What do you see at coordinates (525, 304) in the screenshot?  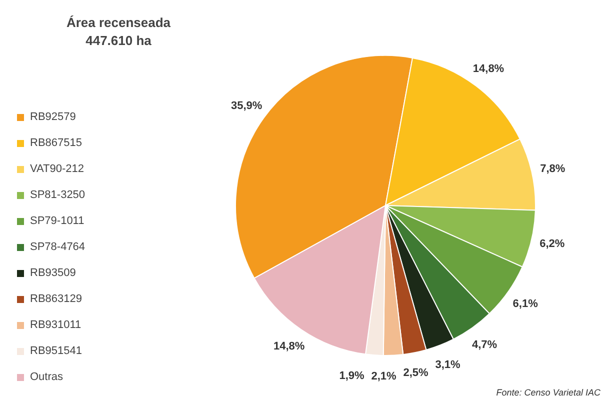 I see `data-label: 6,1%` at bounding box center [525, 304].